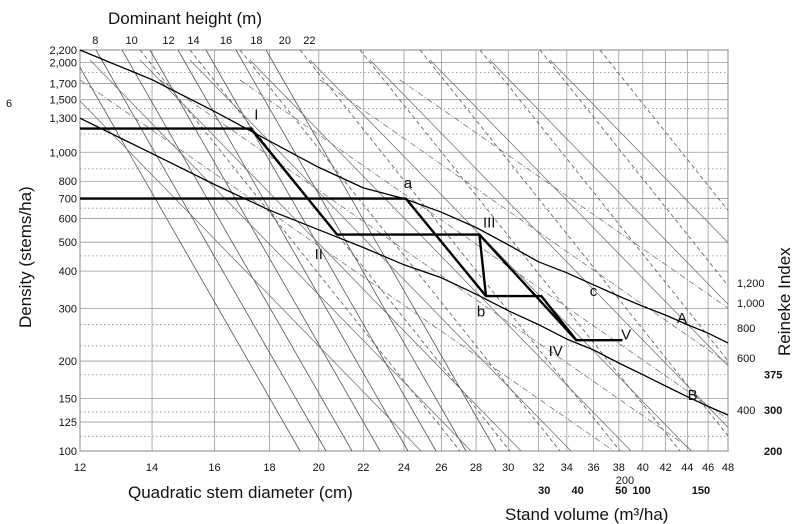 The image size is (794, 524). What do you see at coordinates (751, 284) in the screenshot?
I see `reineke-tick-label: 1,200` at bounding box center [751, 284].